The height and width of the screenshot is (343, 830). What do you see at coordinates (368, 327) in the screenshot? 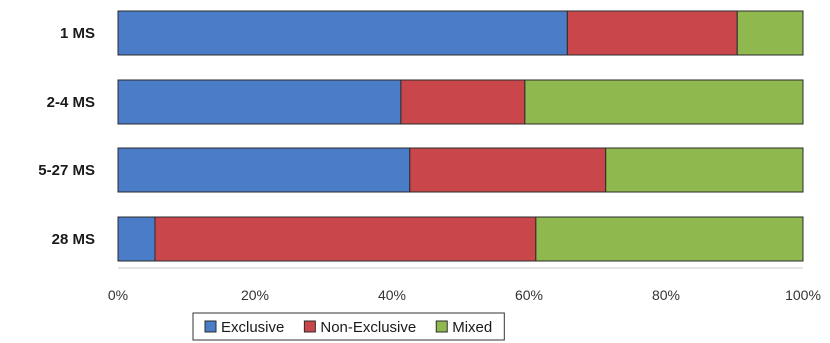
I see `legend-label-non-exclusive: Non-Exclusive` at bounding box center [368, 327].